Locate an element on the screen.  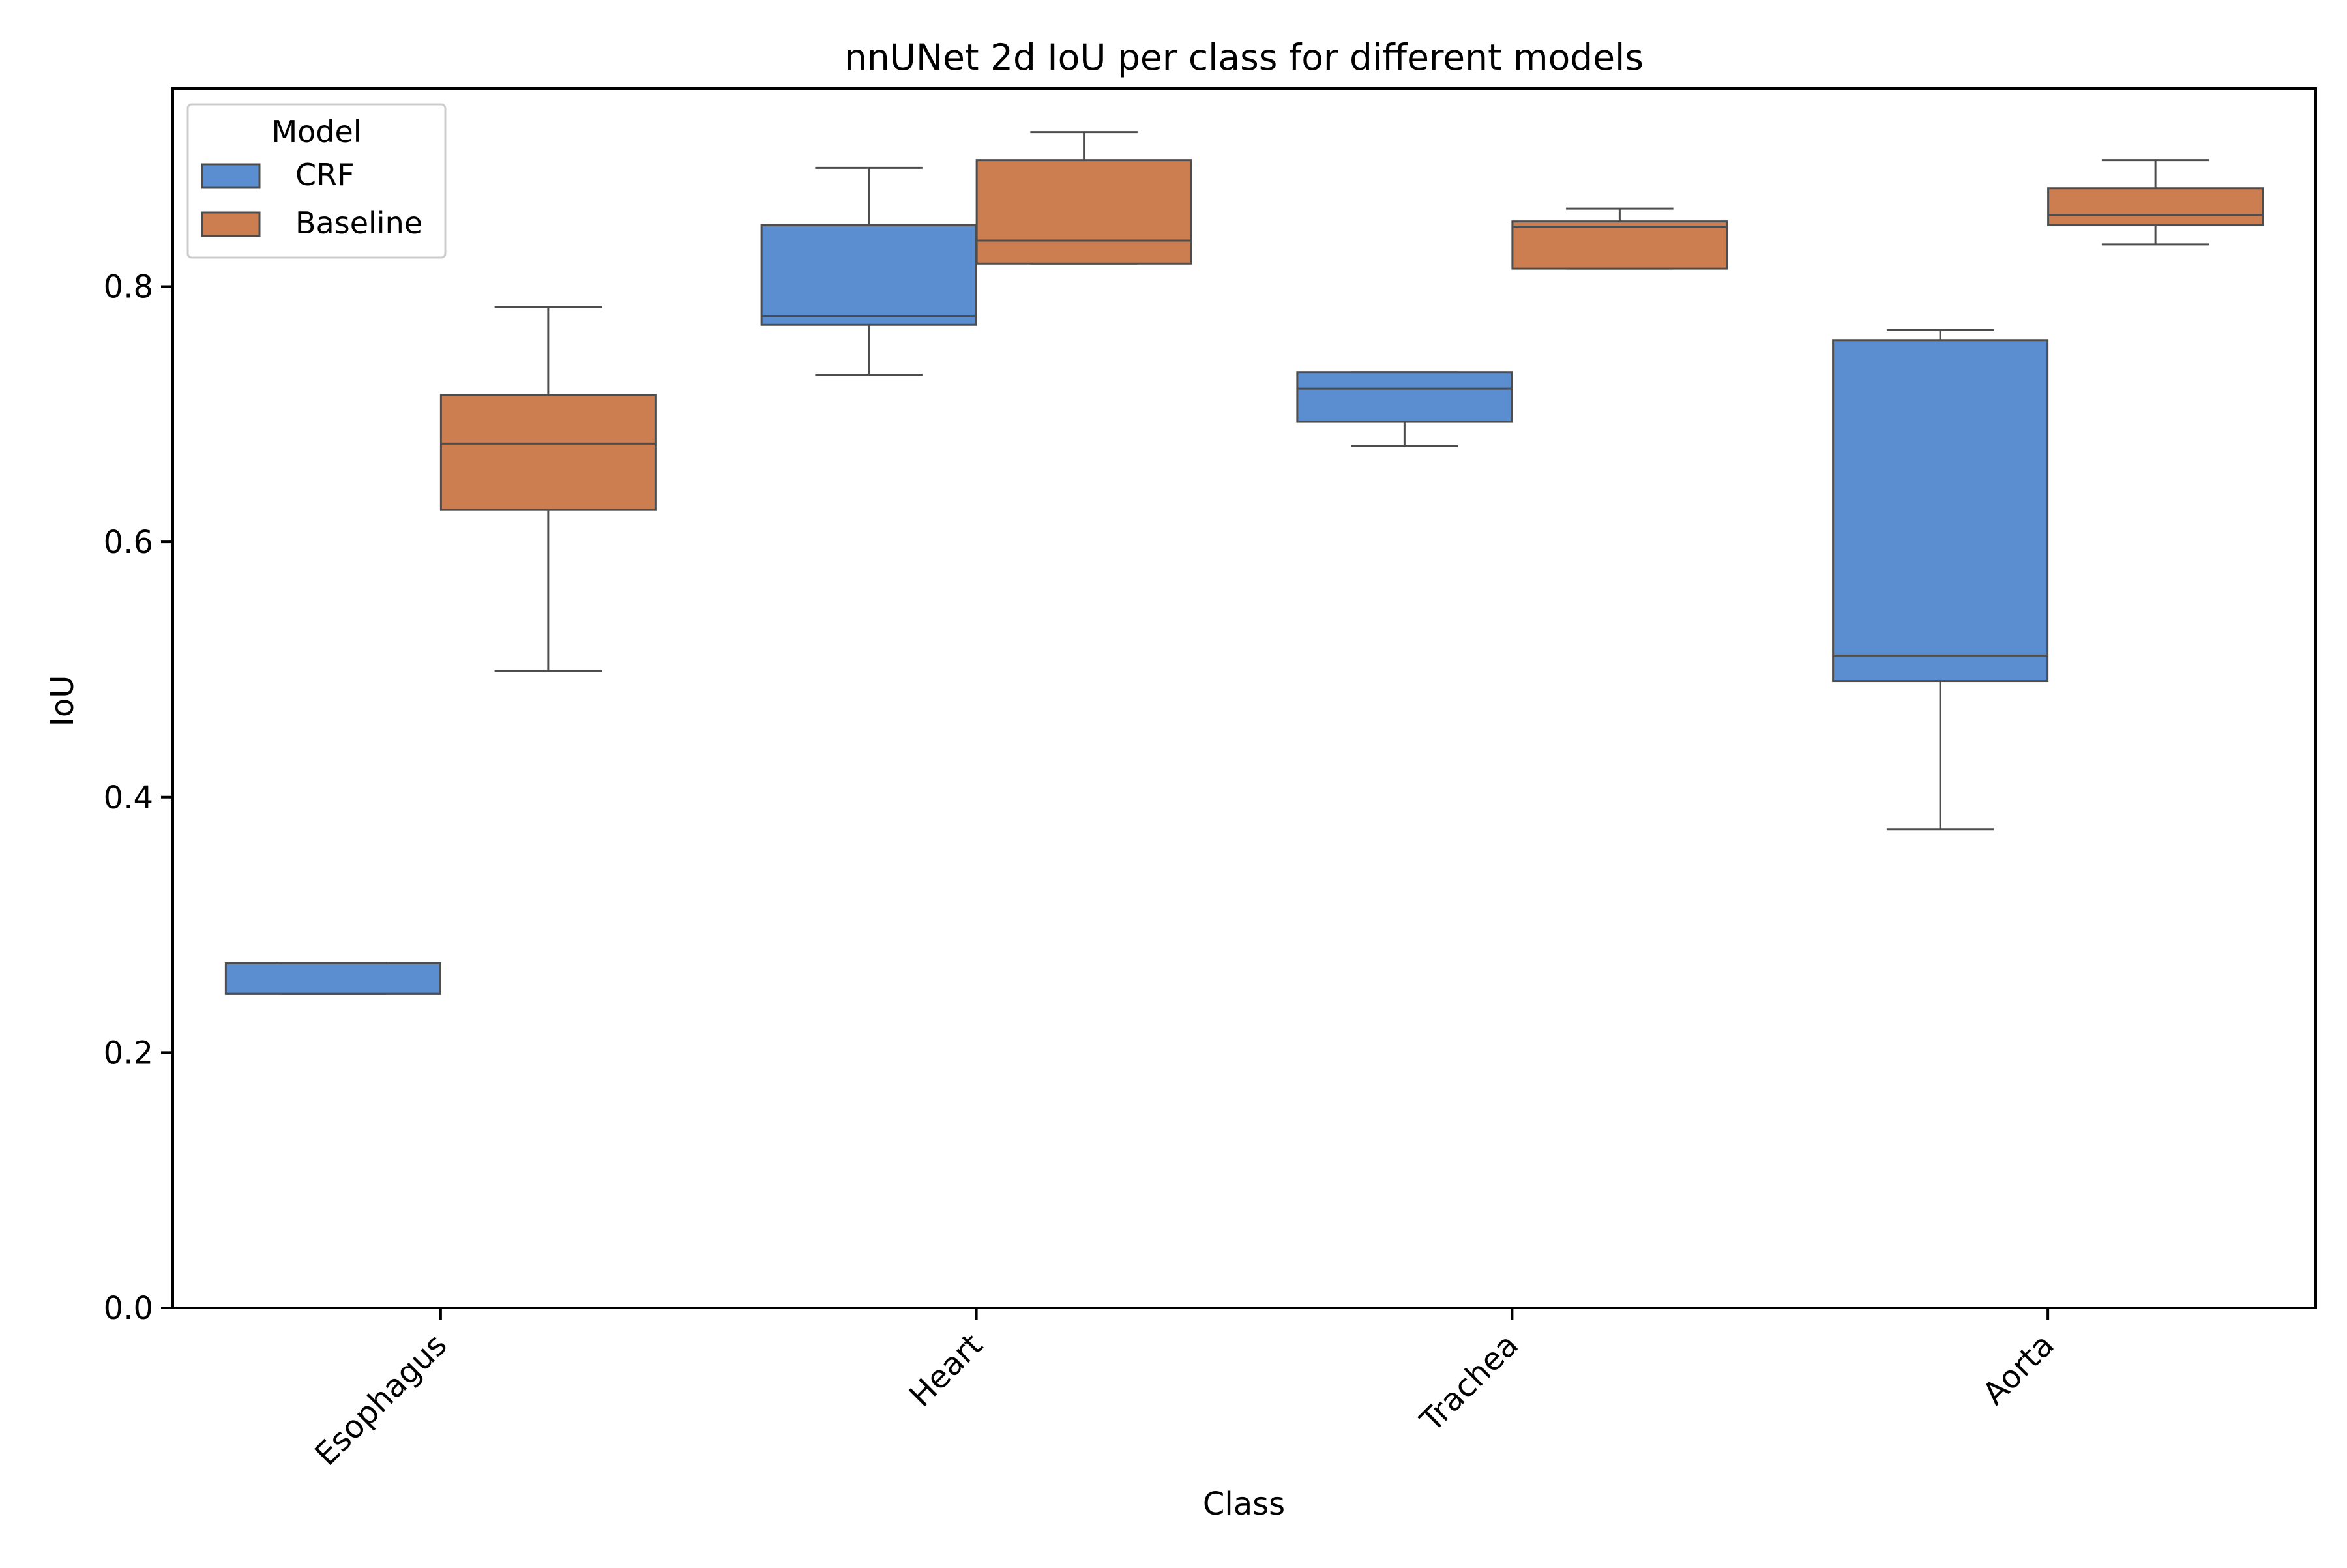
y-tick-label: 0.4 is located at coordinates (128, 798).